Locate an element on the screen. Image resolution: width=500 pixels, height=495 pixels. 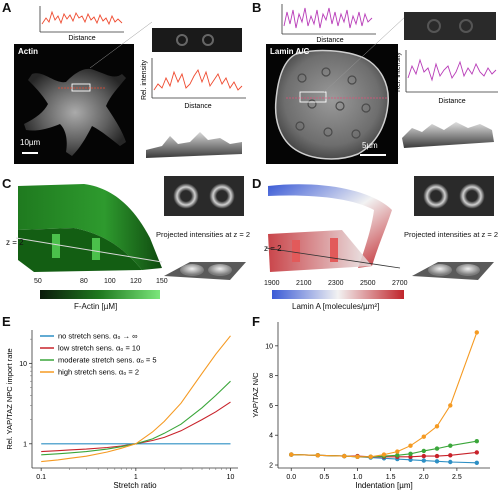
x-tick-label: 2.0 is located at coordinates (424, 477).